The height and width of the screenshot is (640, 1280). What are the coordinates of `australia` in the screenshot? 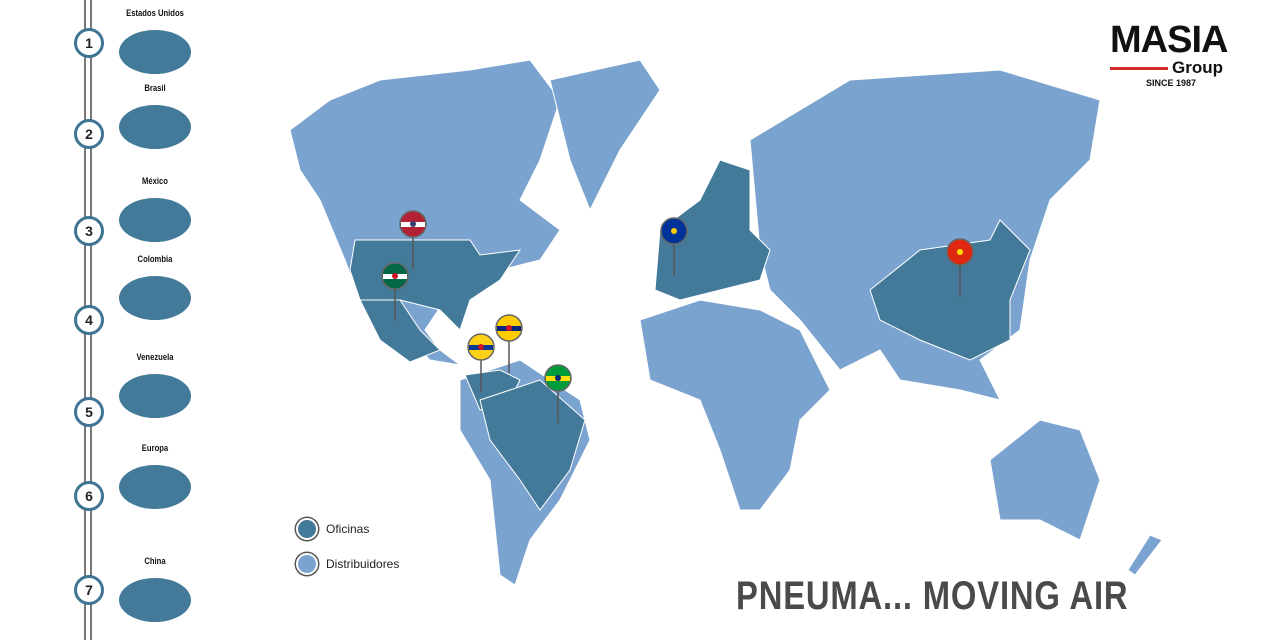 It's located at (1045, 480).